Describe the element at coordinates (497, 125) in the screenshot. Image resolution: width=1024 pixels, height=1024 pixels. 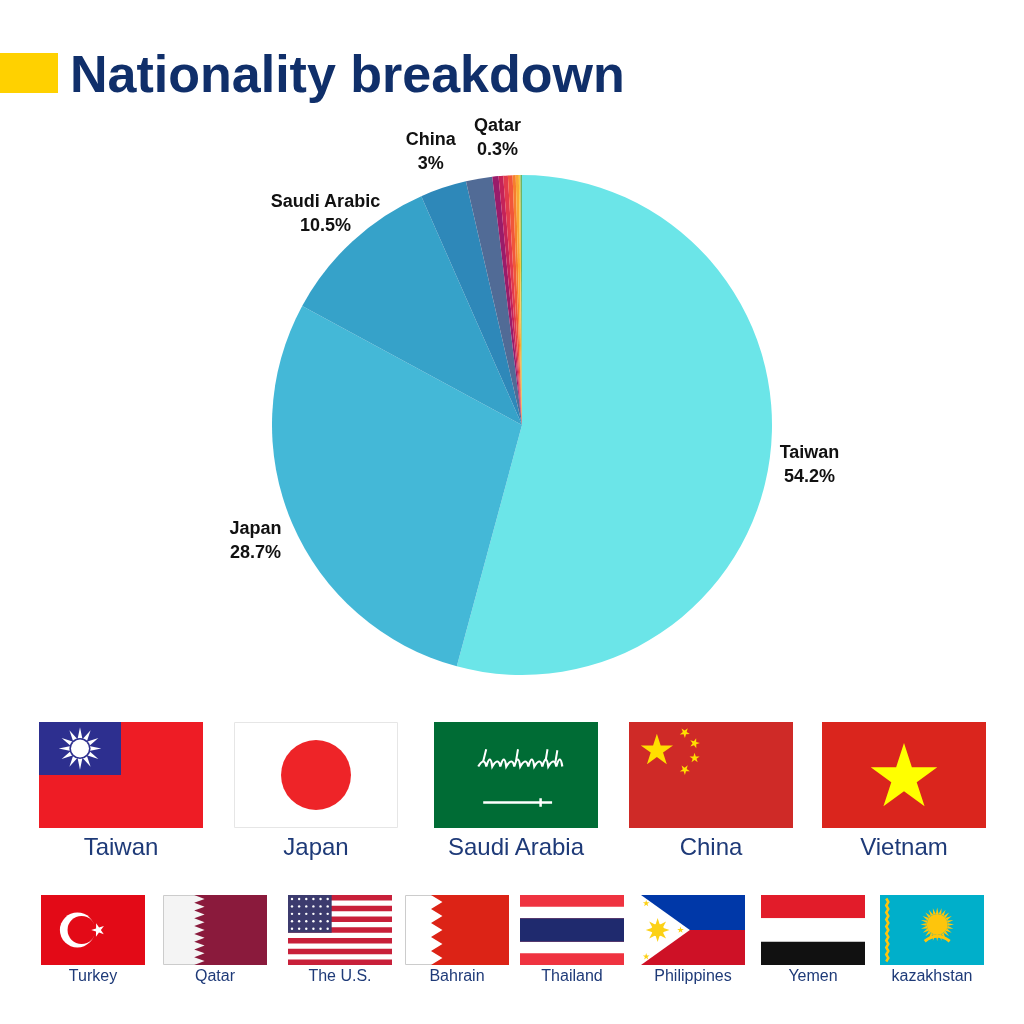
I see `slice-label: Qatar` at that location.